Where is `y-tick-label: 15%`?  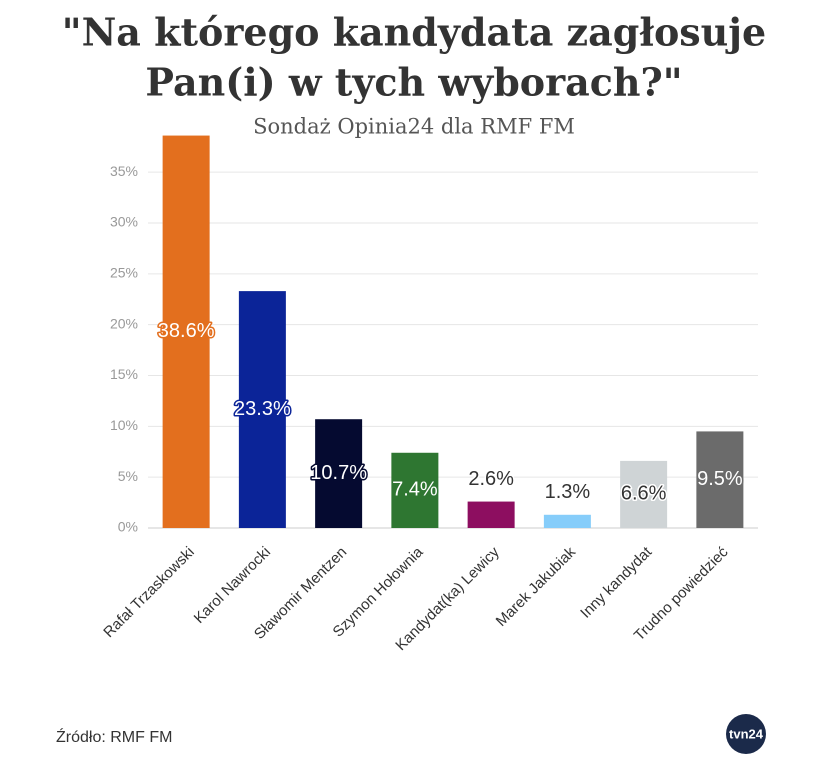 y-tick-label: 15% is located at coordinates (124, 374).